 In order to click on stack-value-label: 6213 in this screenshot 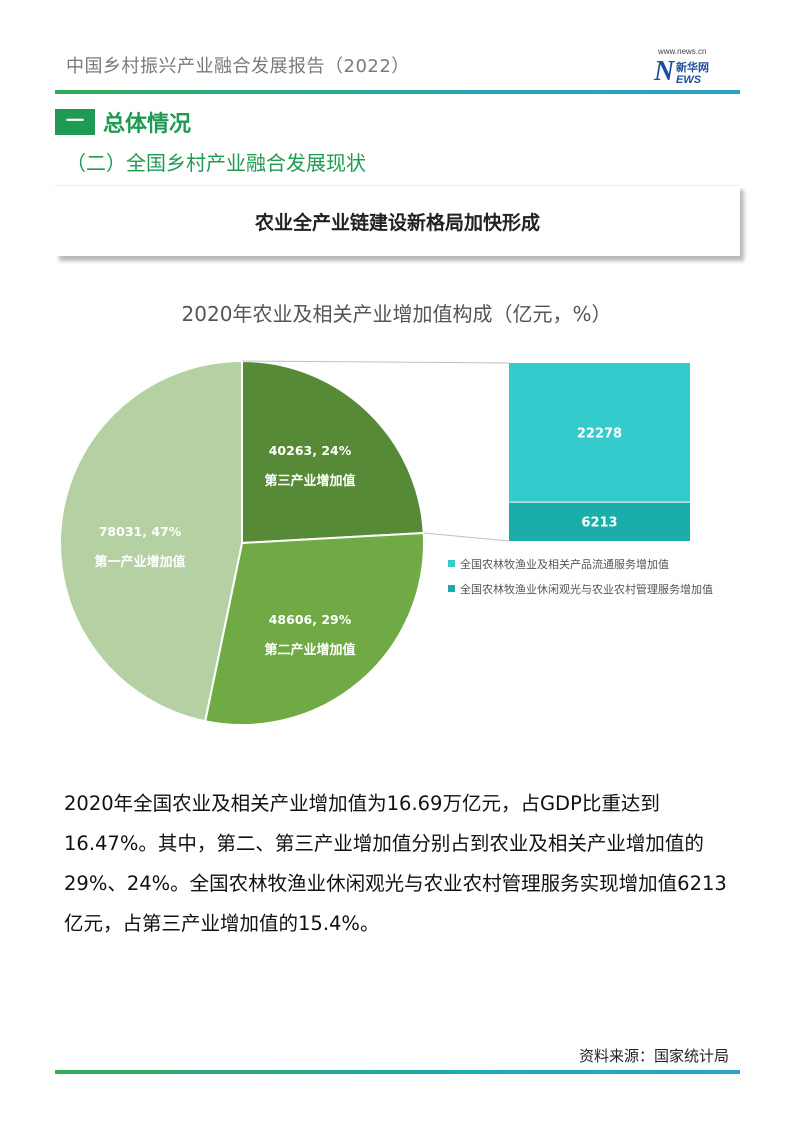, I will do `click(599, 523)`.